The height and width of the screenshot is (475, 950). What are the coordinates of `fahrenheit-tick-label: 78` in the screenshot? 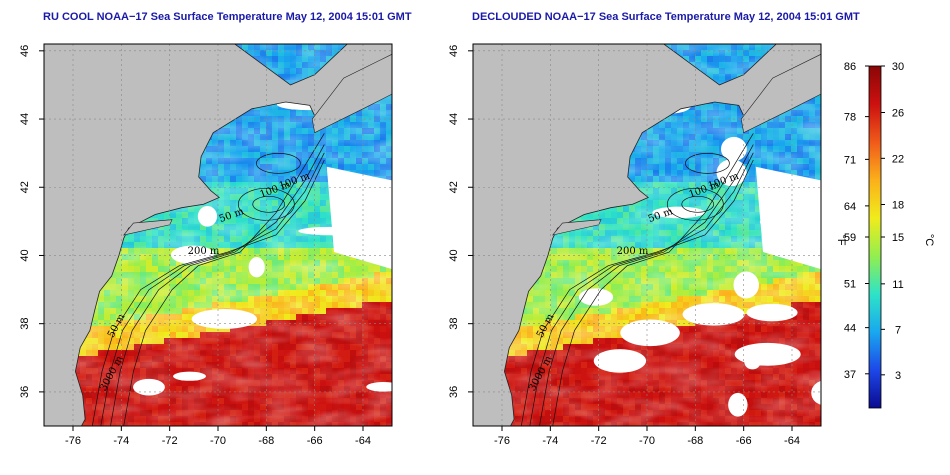 It's located at (850, 118).